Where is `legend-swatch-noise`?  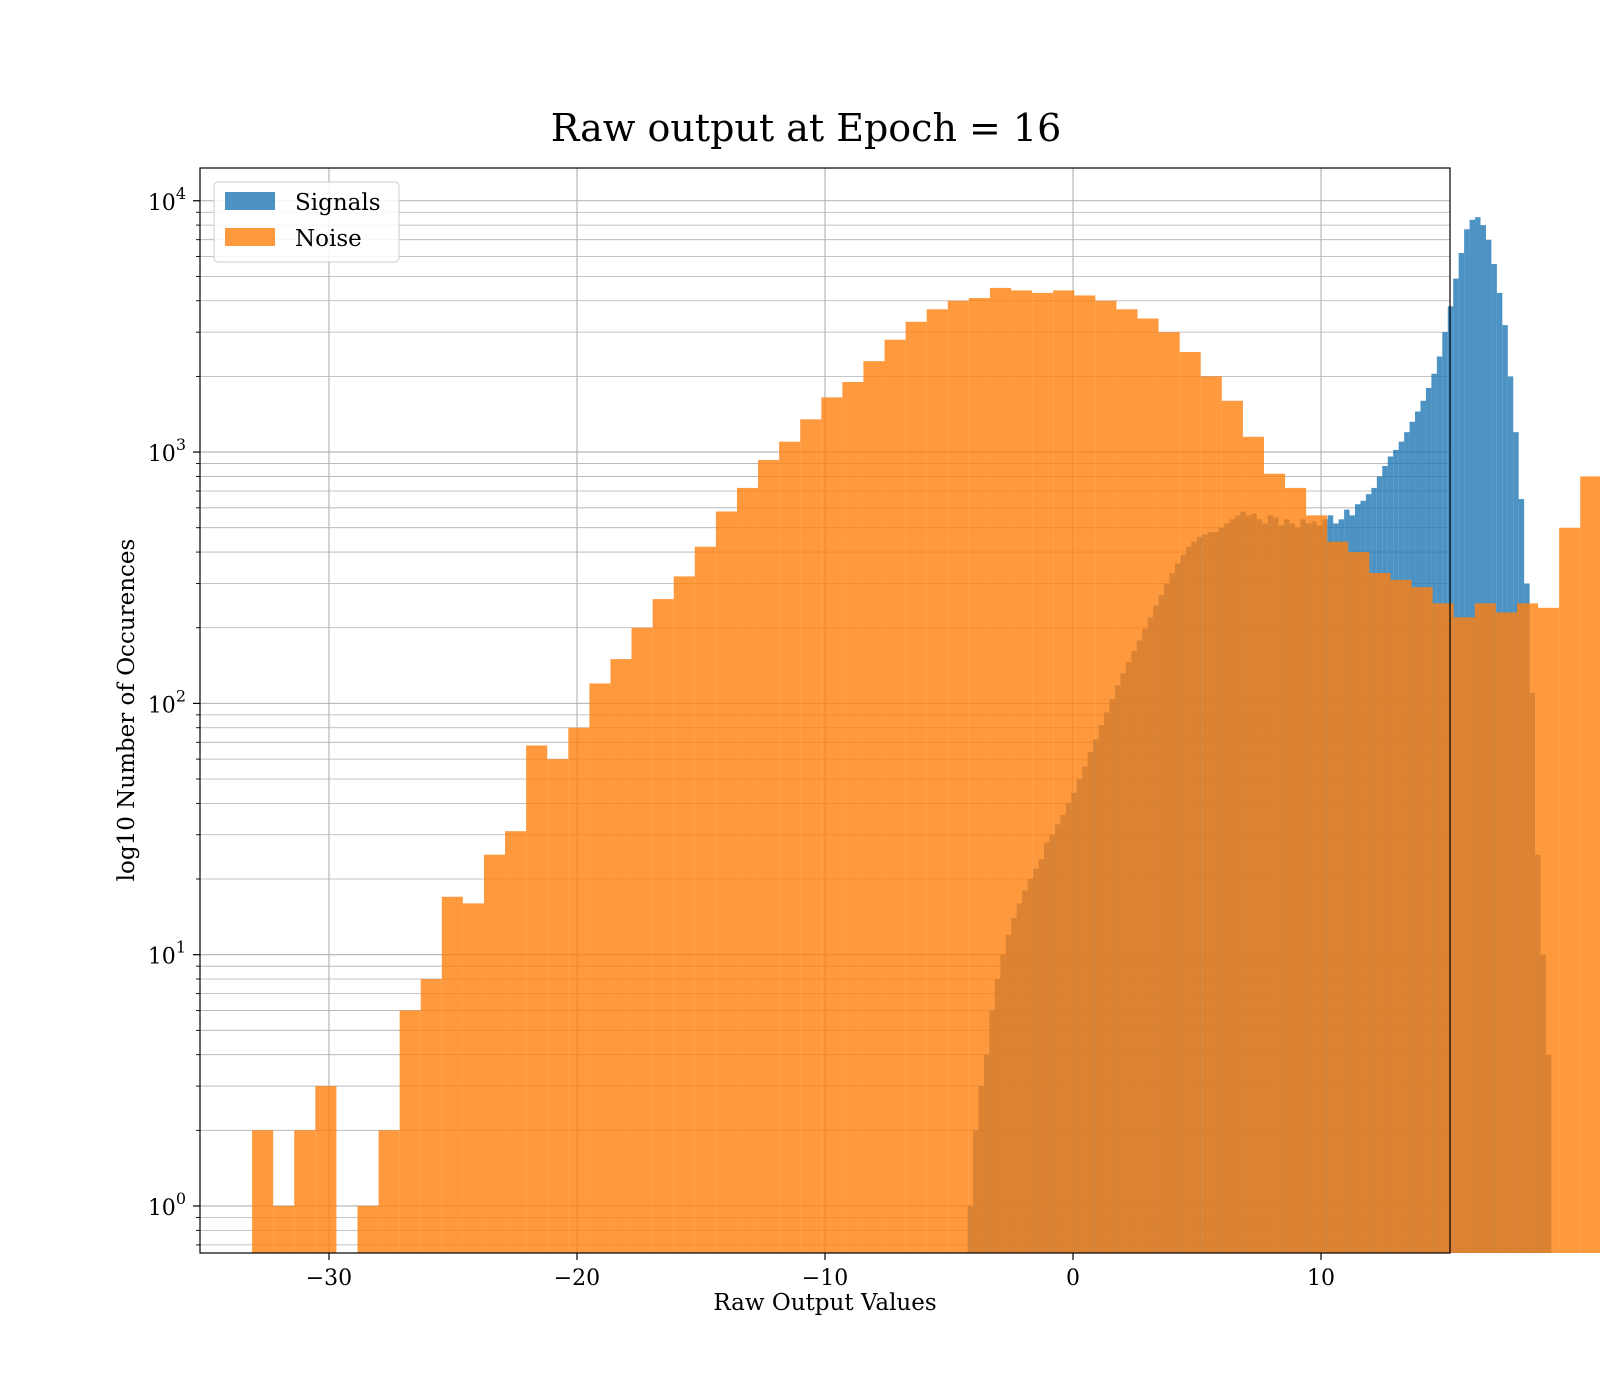
legend-swatch-noise is located at coordinates (250, 237).